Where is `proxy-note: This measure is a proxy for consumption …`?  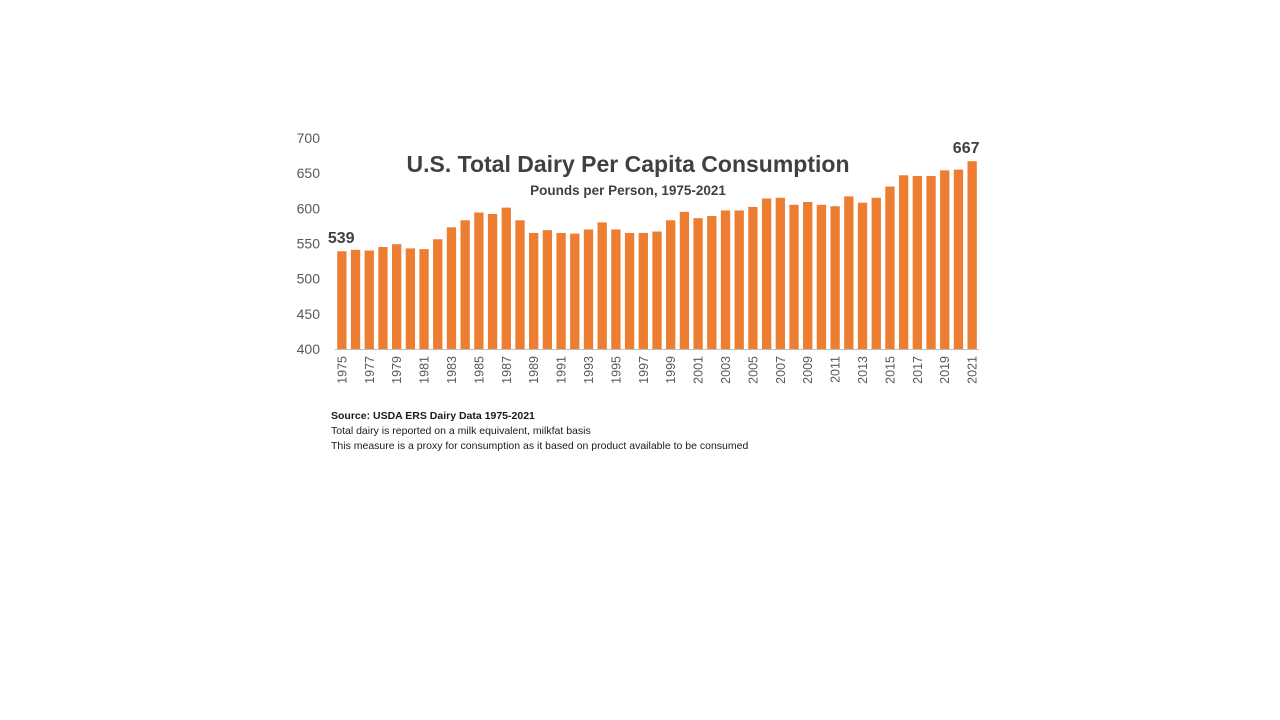 proxy-note: This measure is a proxy for consumption … is located at coordinates (540, 446).